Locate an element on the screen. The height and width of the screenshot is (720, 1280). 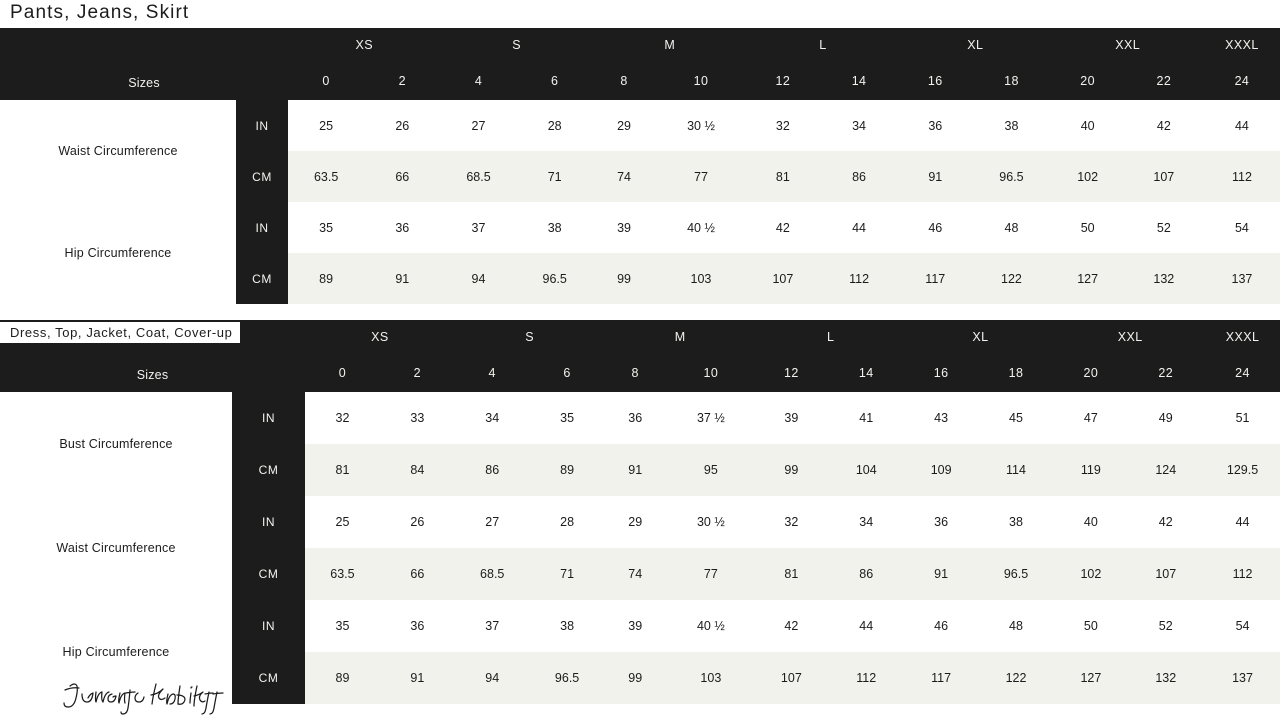
size-column-12: 12 is located at coordinates (791, 373).